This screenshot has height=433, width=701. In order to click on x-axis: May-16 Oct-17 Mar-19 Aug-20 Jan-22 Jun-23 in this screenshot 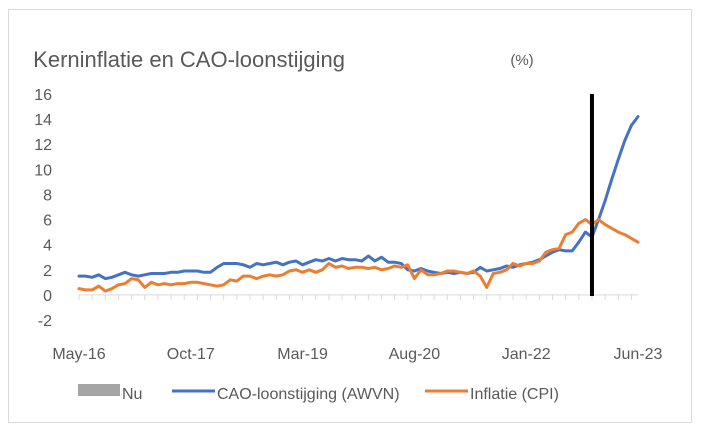, I will do `click(357, 328)`.